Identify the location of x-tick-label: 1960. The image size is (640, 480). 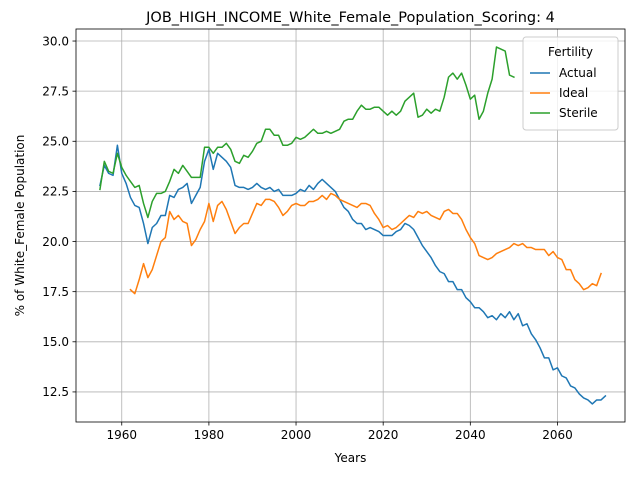
(121, 435).